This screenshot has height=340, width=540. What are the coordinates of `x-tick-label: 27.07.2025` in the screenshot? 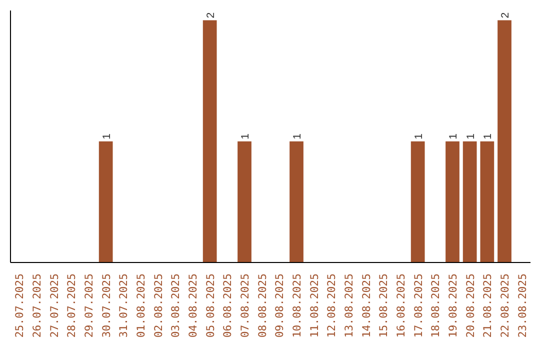 It's located at (54, 306).